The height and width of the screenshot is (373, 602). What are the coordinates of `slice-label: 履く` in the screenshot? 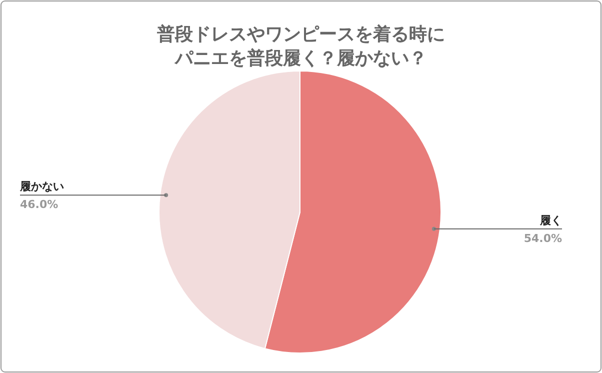 It's located at (550, 220).